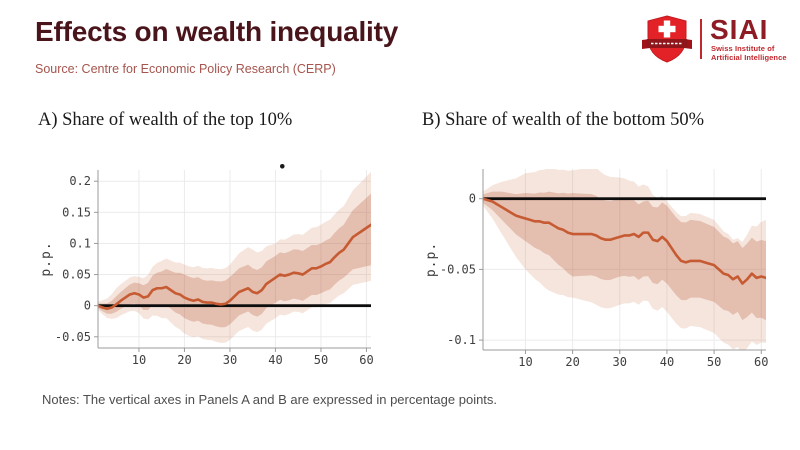  I want to click on swiss-shield-icon, so click(667, 39).